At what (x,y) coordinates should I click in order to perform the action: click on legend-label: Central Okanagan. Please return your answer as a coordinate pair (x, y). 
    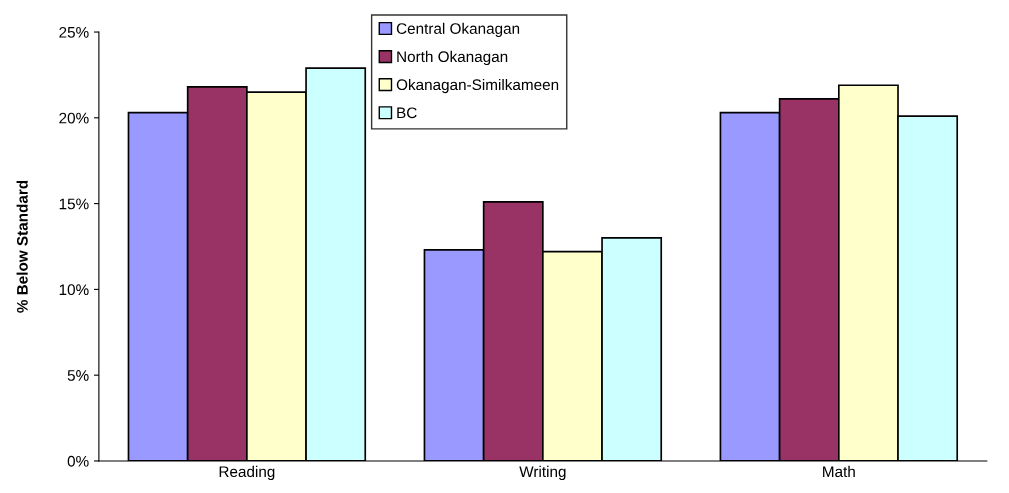
    Looking at the image, I should click on (458, 29).